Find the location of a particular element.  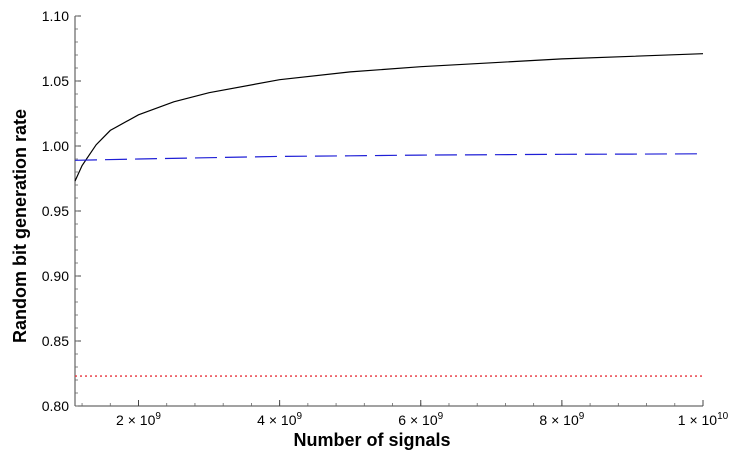

x-axis-title: Number of signals is located at coordinates (371, 440).